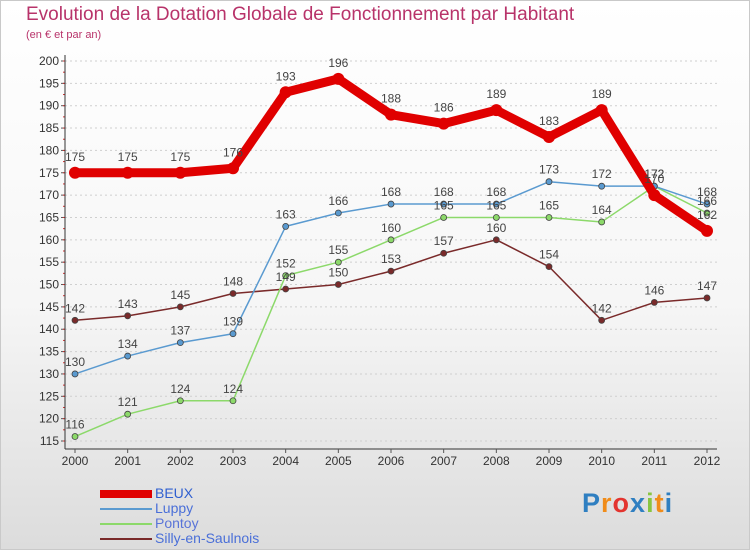 This screenshot has height=550, width=750. Describe the element at coordinates (654, 174) in the screenshot. I see `data-label: 172` at that location.